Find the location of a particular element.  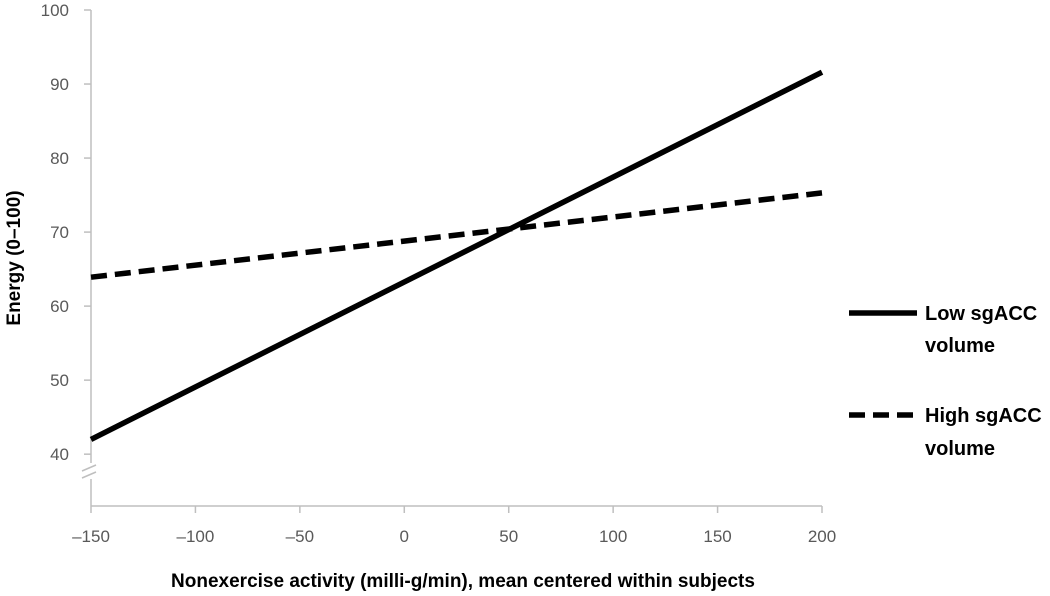

y-tick-label: 100 is located at coordinates (55, 10).